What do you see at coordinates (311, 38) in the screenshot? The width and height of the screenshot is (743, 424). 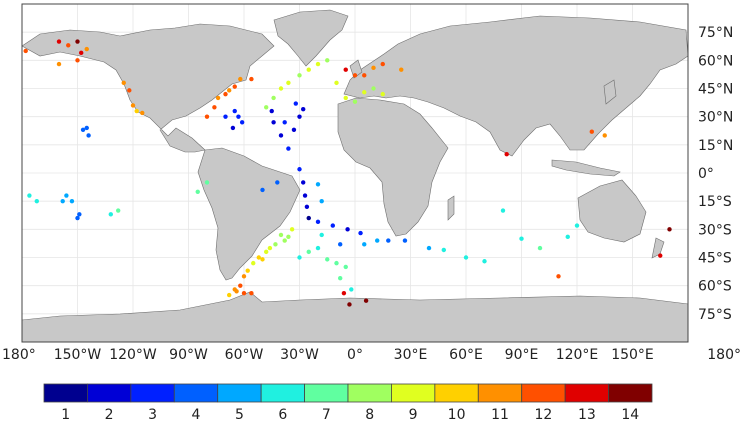 I see `greenland-landmass` at bounding box center [311, 38].